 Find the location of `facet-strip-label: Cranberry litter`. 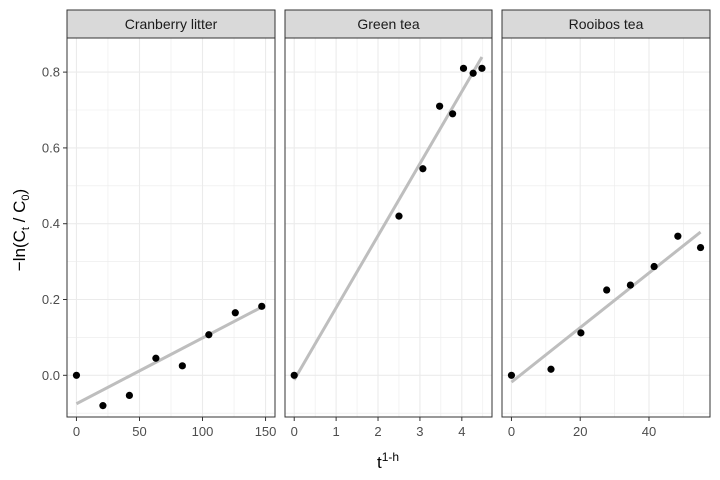

facet-strip-label: Cranberry litter is located at coordinates (171, 24).